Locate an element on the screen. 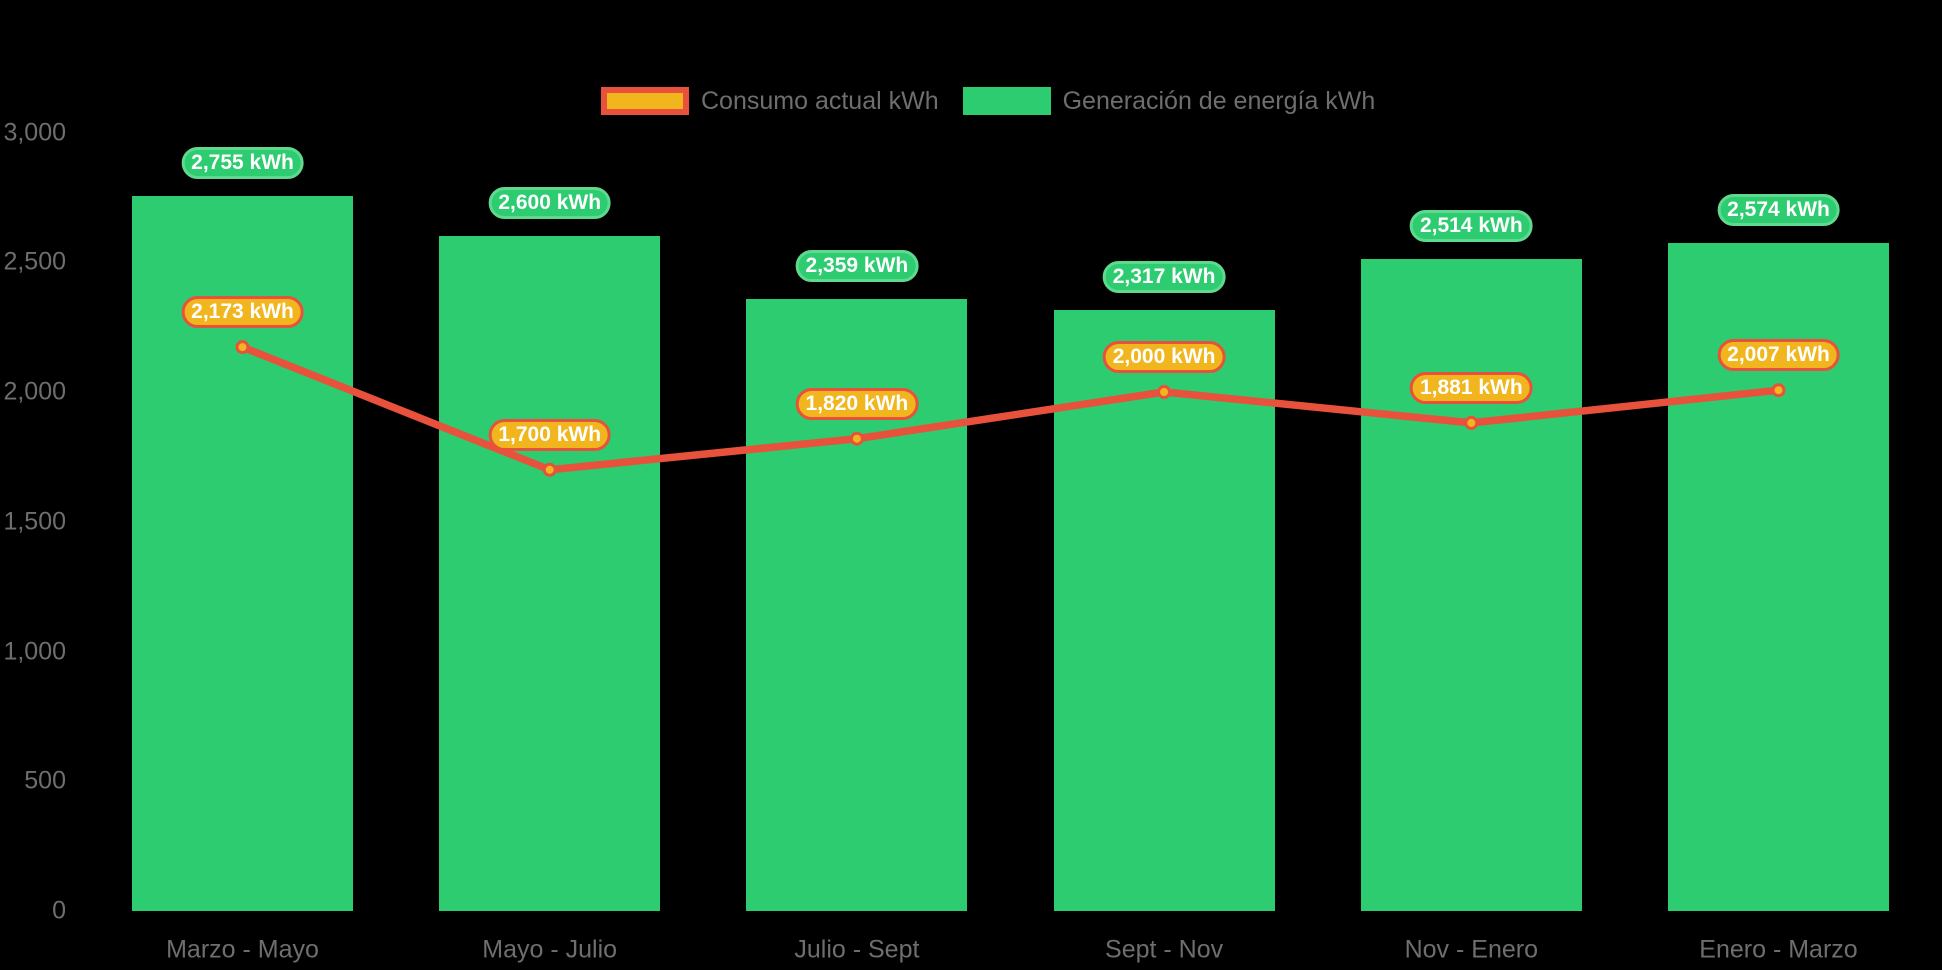  legend-swatch-generacion-icon is located at coordinates (1006, 101).